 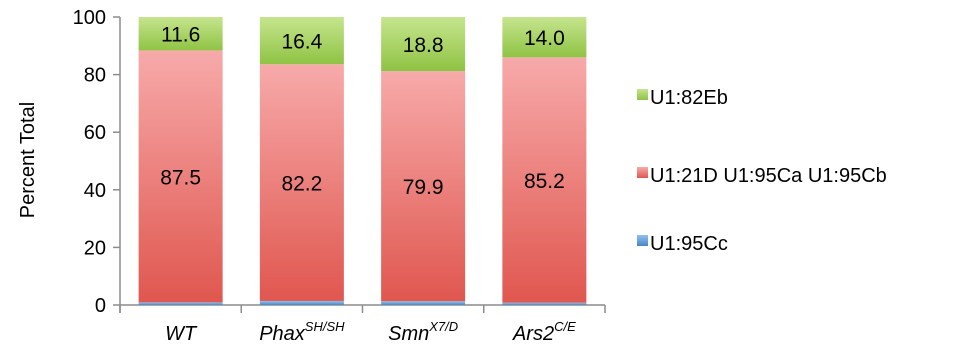 I want to click on x-tick-label: SmnX7/D, so click(x=423, y=332).